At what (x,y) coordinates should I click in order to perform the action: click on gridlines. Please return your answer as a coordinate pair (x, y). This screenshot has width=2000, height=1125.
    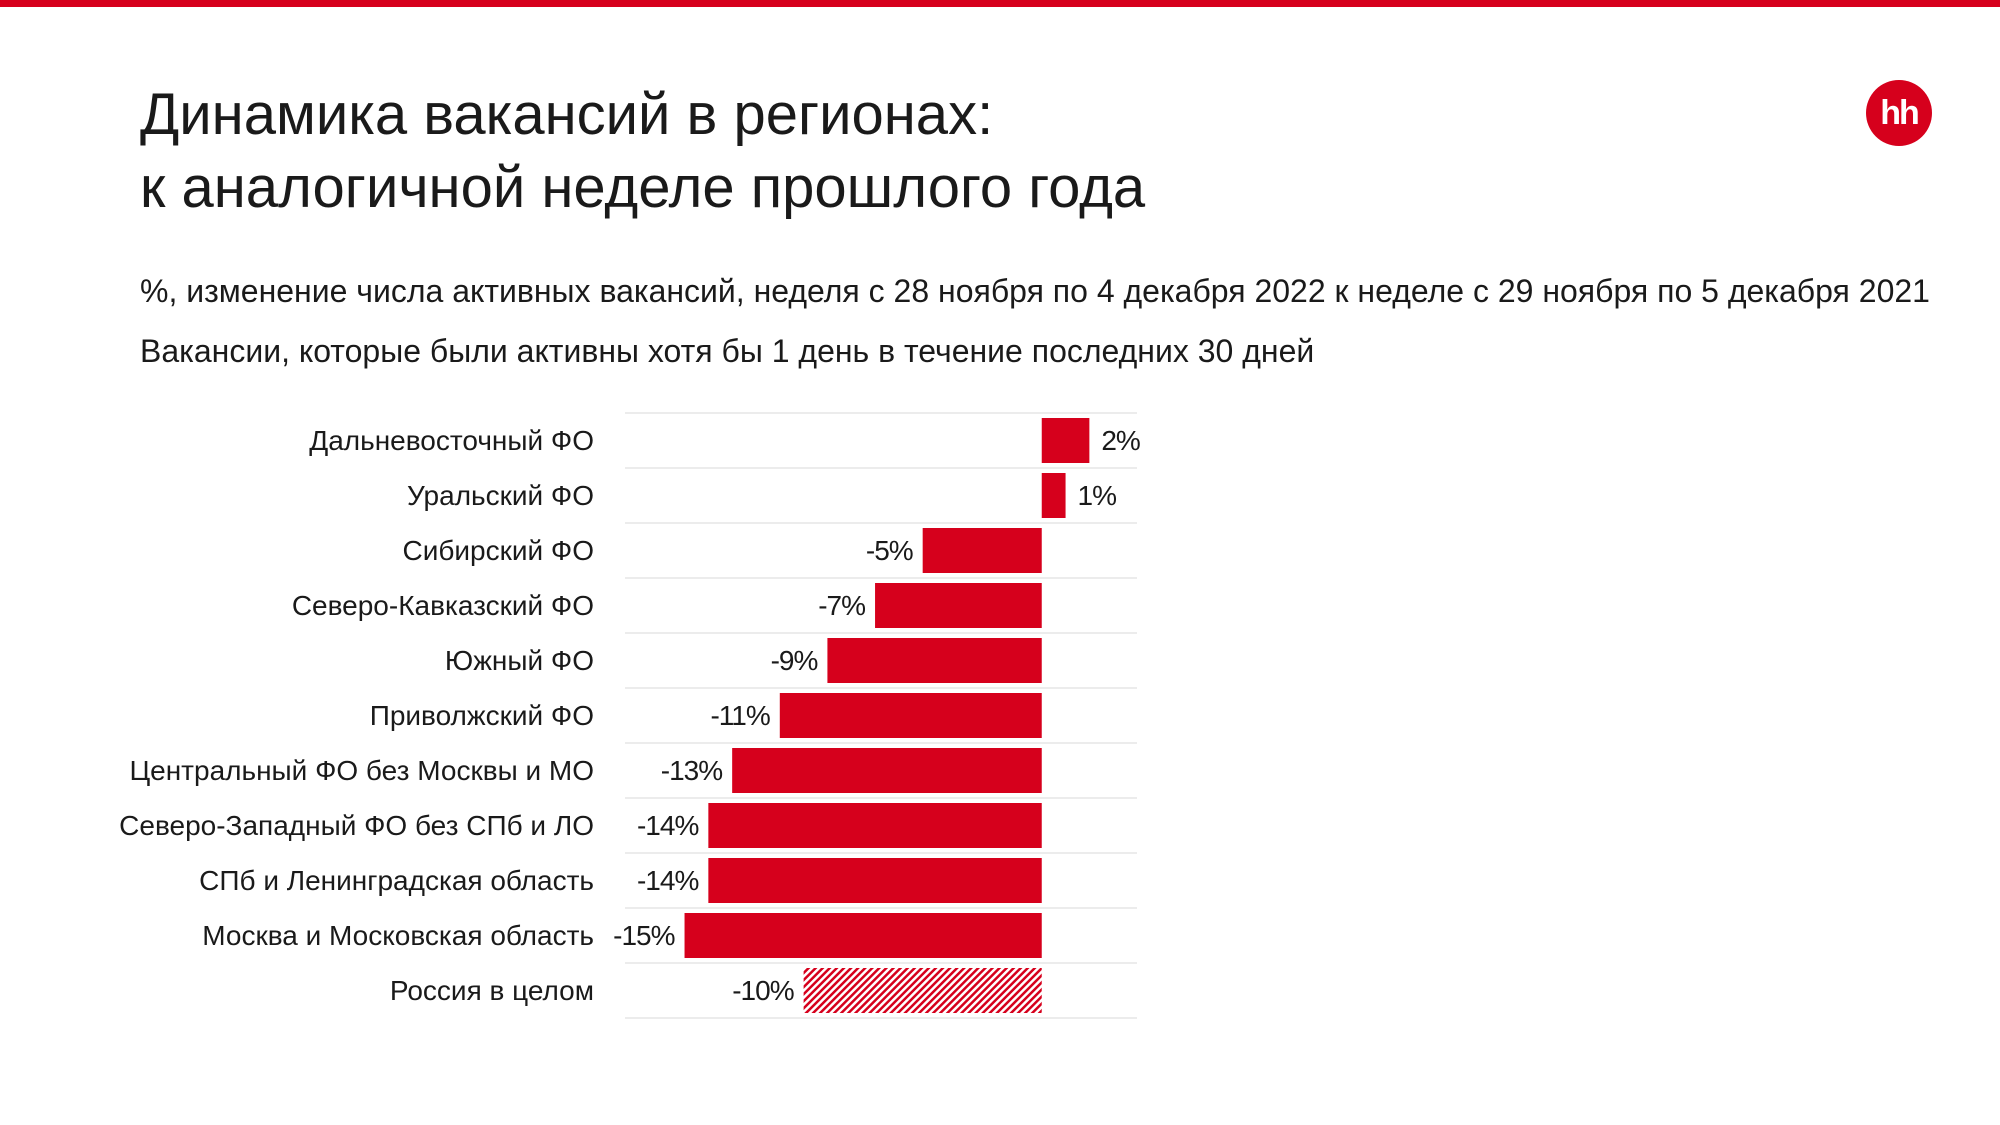
    Looking at the image, I should click on (881, 715).